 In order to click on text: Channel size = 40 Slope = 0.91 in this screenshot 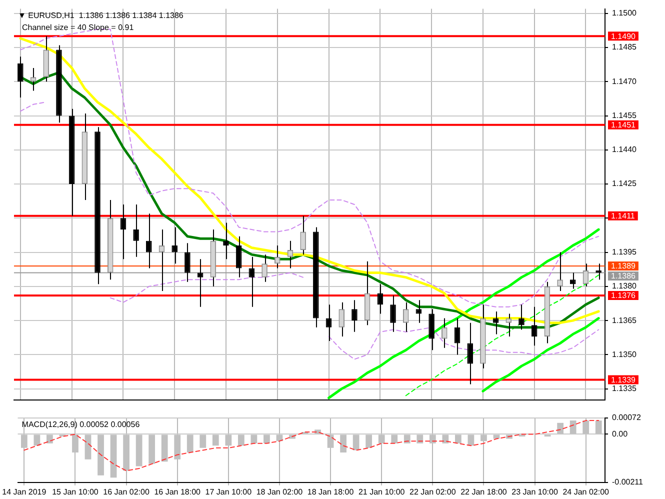, I will do `click(78, 27)`.